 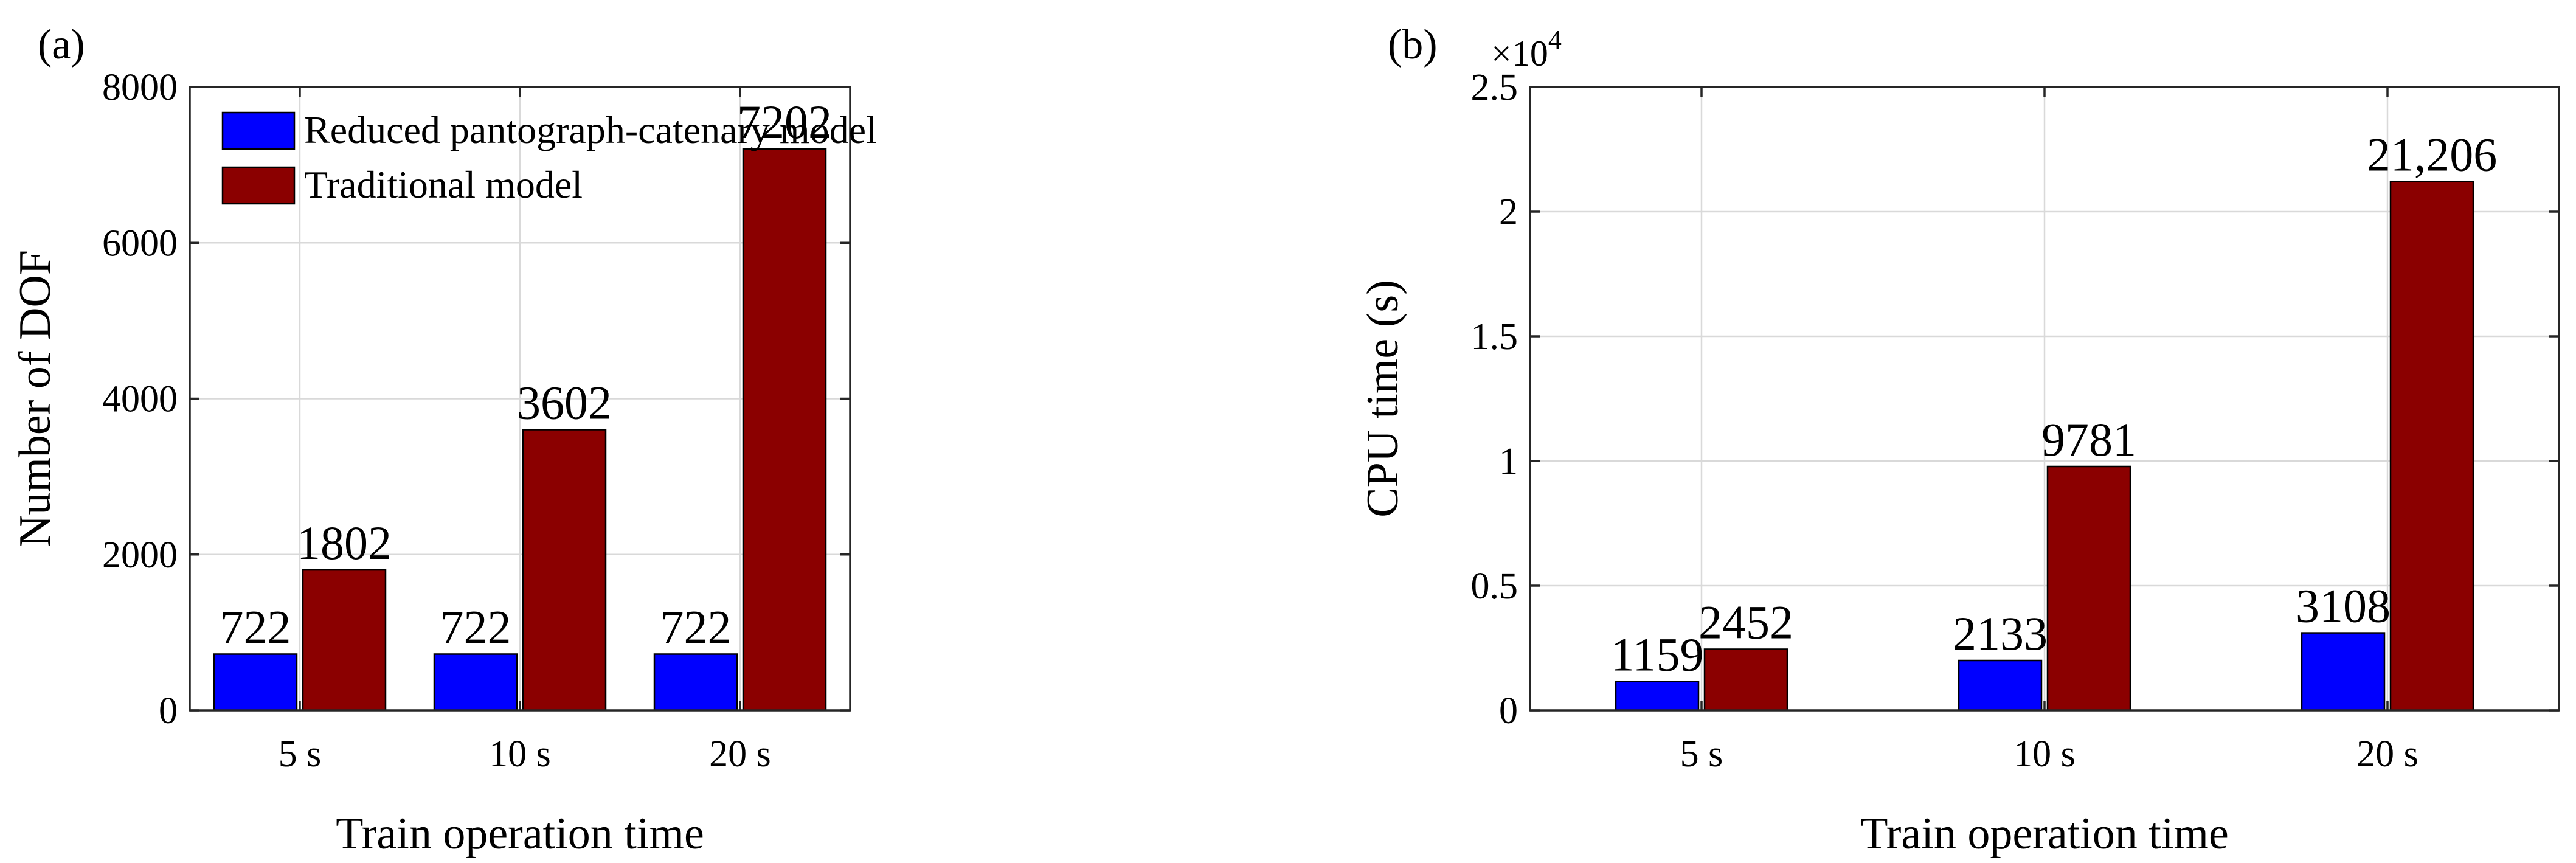 I want to click on legend-swatch-reduced, so click(x=258, y=130).